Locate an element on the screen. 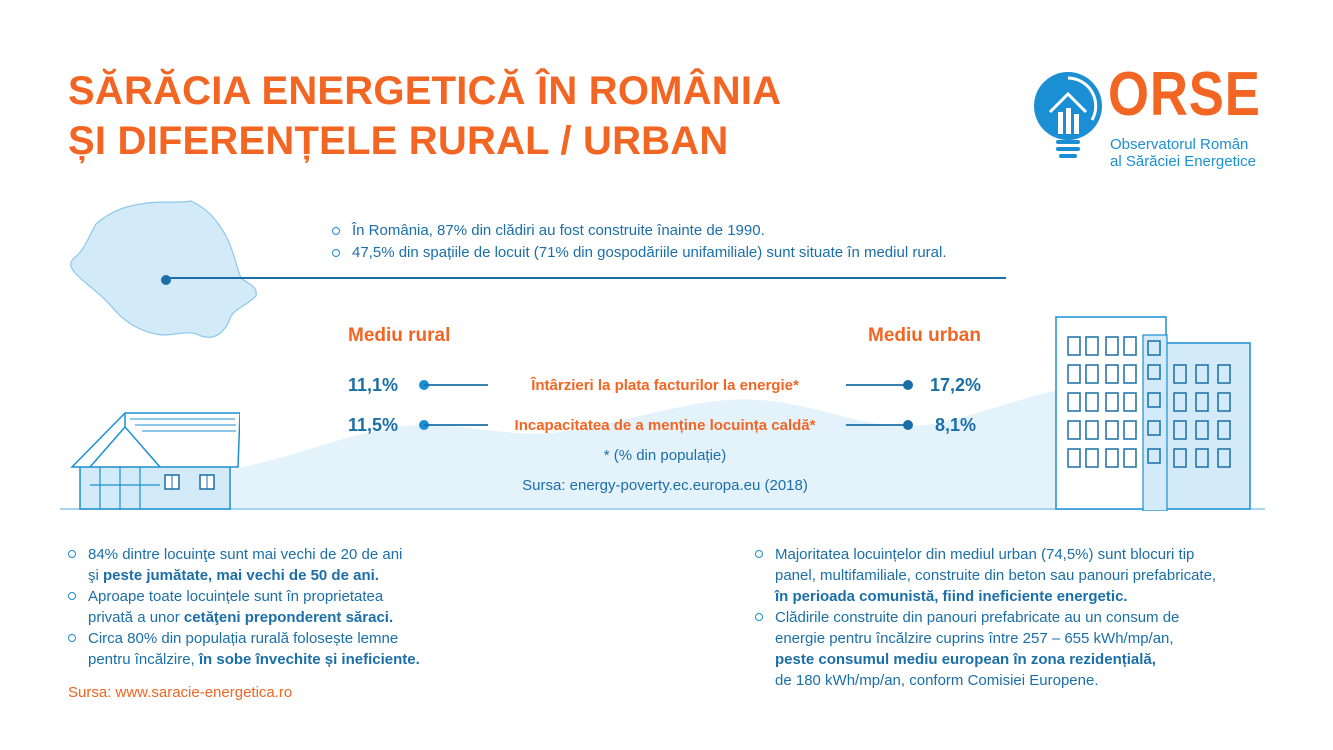 The height and width of the screenshot is (750, 1333). title-line-2: ȘI DIFERENȚELE RURAL / URBAN is located at coordinates (398, 141).